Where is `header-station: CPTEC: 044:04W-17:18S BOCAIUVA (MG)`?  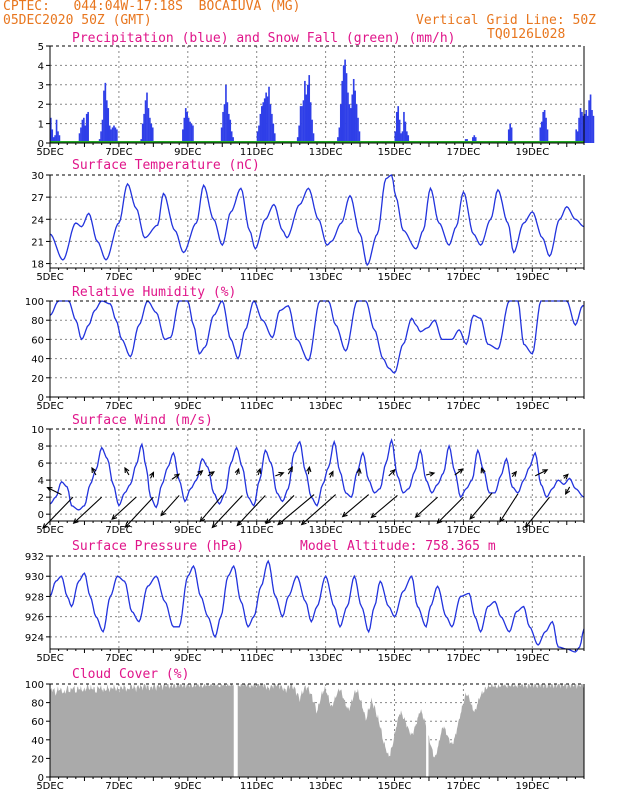
header-station: CPTEC: 044:04W-17:18S BOCAIUVA (MG) is located at coordinates (152, 7).